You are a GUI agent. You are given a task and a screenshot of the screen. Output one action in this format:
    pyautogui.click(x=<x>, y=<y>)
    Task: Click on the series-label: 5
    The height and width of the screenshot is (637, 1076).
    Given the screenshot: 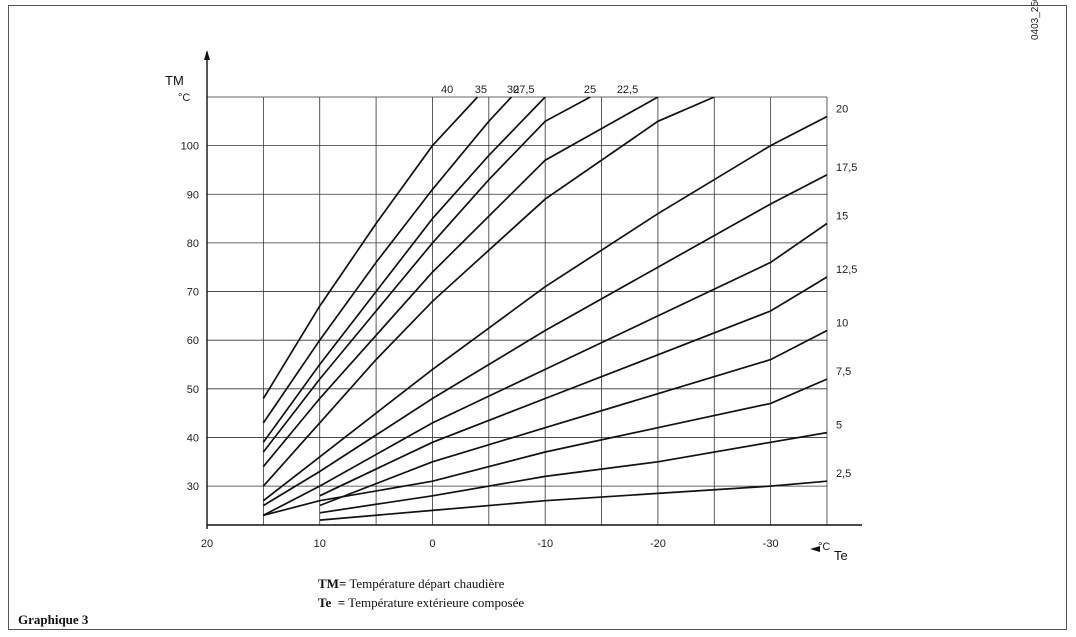 What is the action you would take?
    pyautogui.click(x=839, y=426)
    